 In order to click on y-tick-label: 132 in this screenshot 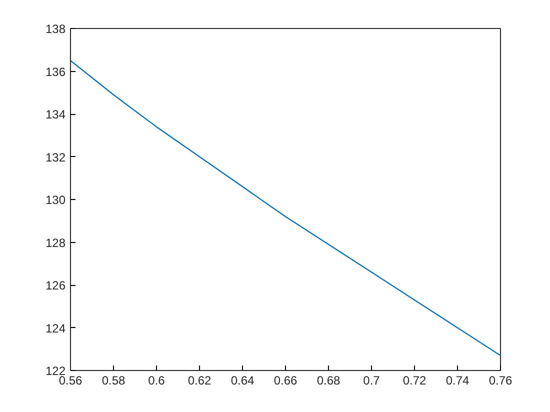, I will do `click(55, 157)`.